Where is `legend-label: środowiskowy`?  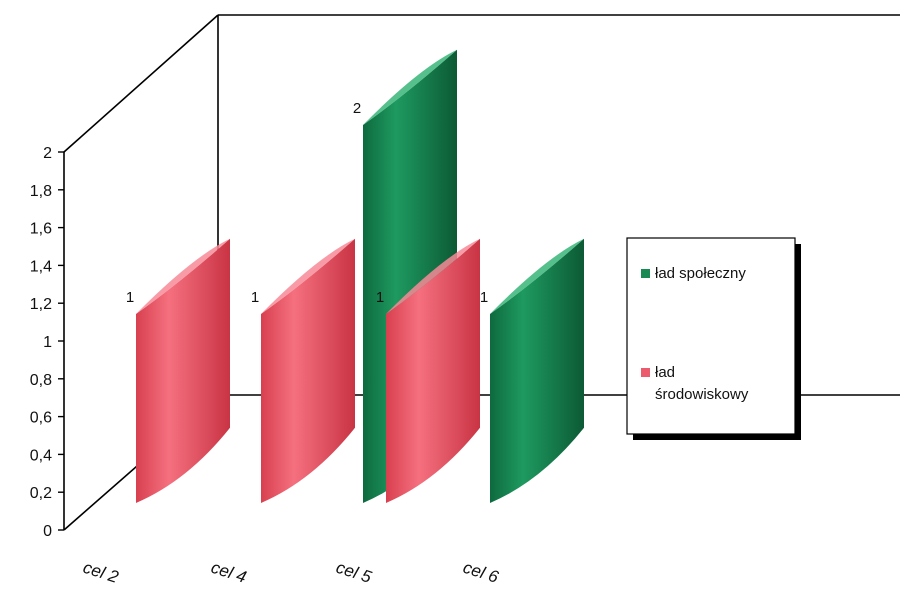 legend-label: środowiskowy is located at coordinates (702, 394).